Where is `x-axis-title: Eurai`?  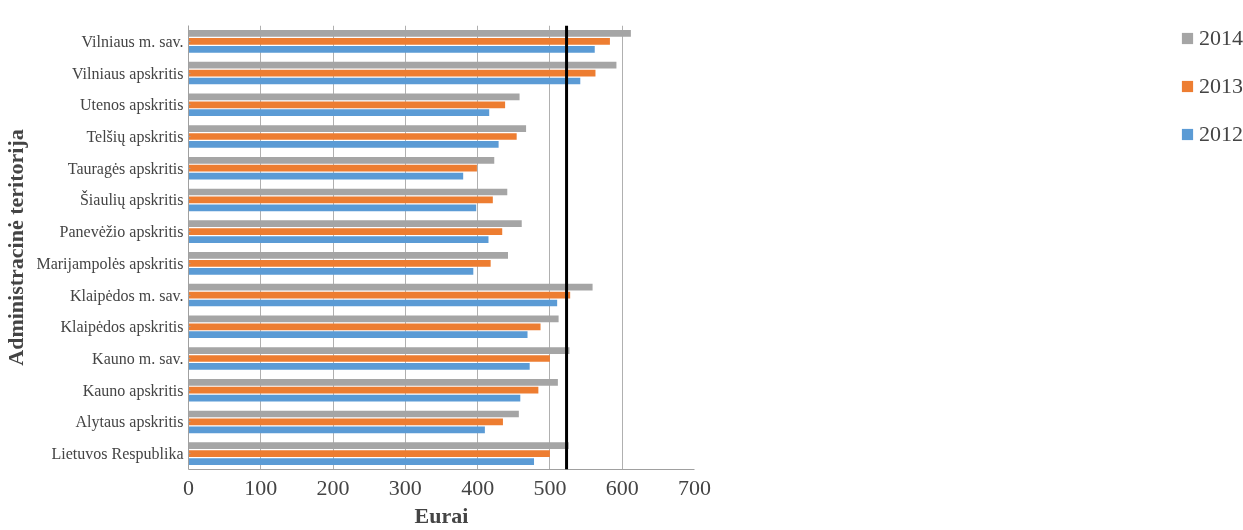
x-axis-title: Eurai is located at coordinates (441, 515).